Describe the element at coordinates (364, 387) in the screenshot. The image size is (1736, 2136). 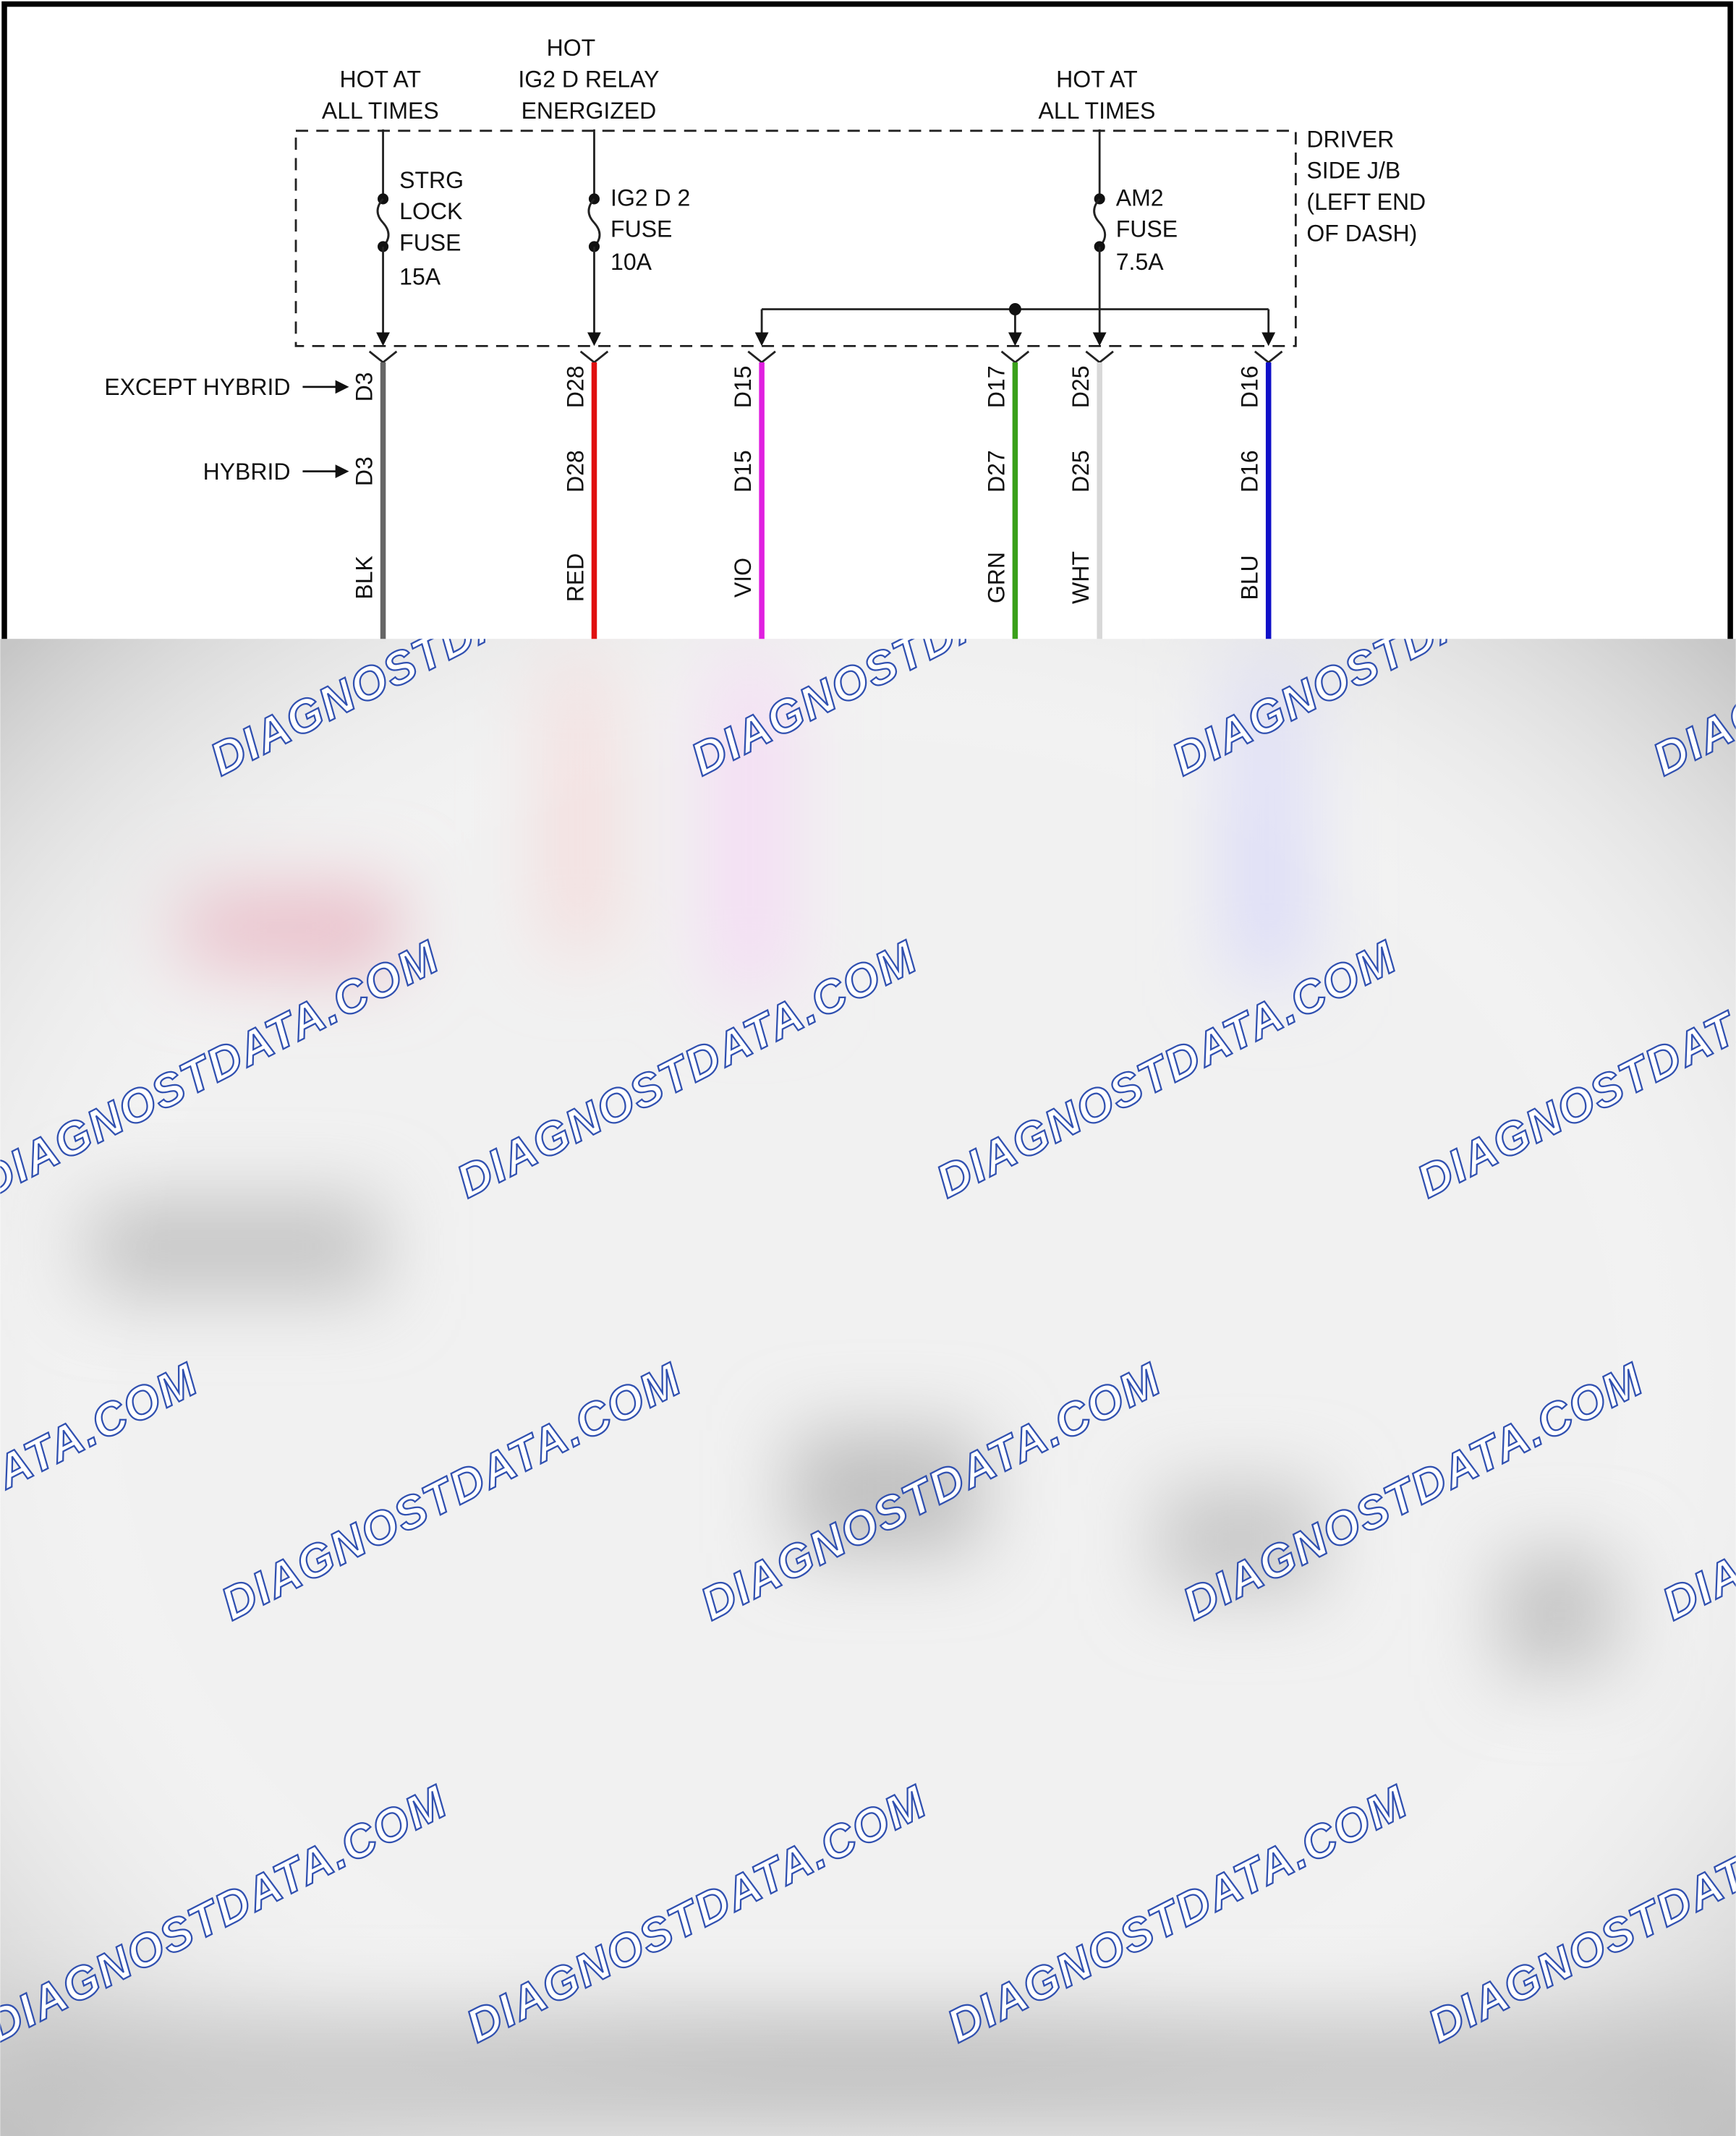
I see `pin-except-hybrid: D3` at that location.